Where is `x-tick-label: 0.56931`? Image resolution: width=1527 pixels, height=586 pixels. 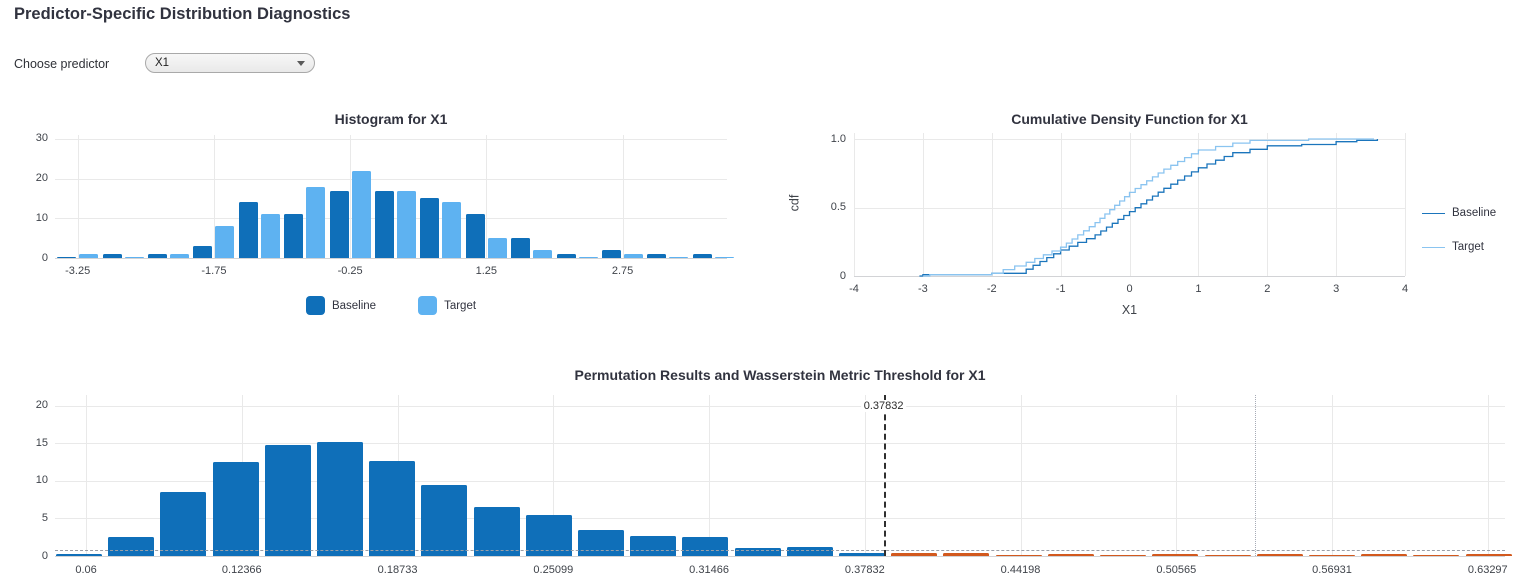 x-tick-label: 0.56931 is located at coordinates (1332, 570).